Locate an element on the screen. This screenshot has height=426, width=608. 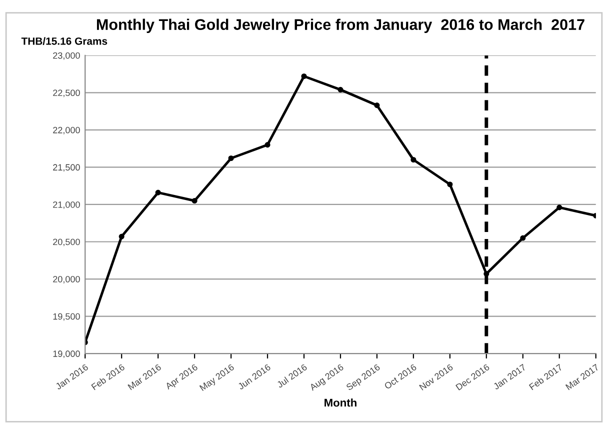
y-tick-label: 23,000 is located at coordinates (66, 56).